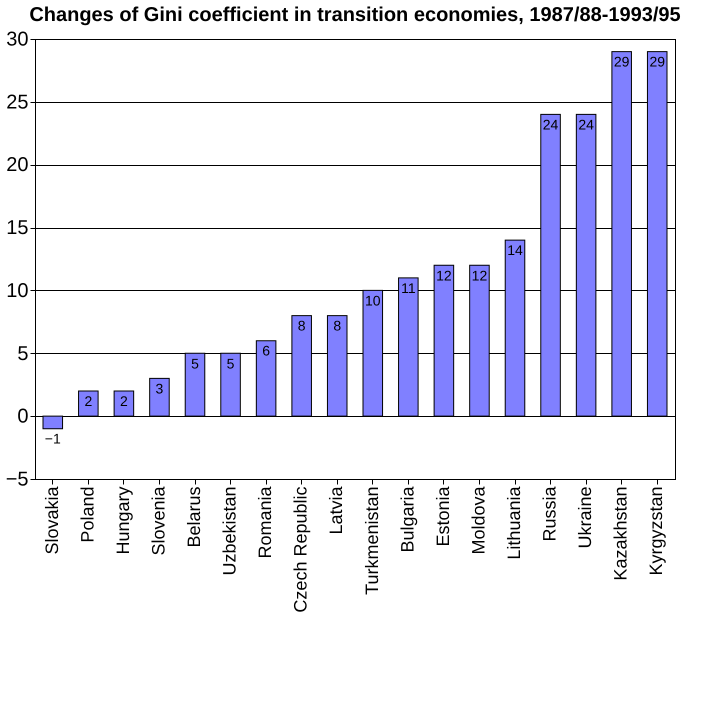 The height and width of the screenshot is (714, 725). What do you see at coordinates (336, 510) in the screenshot?
I see `x-tick-label: Latvia` at bounding box center [336, 510].